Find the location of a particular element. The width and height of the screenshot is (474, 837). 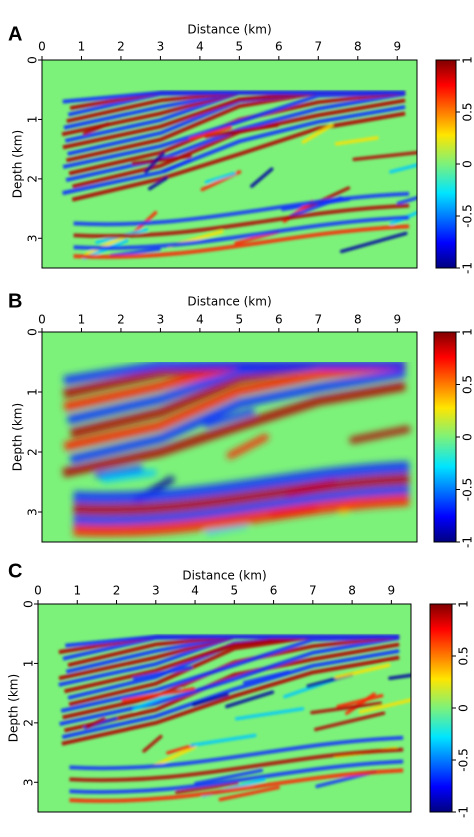

panel-label: C is located at coordinates (15, 571).